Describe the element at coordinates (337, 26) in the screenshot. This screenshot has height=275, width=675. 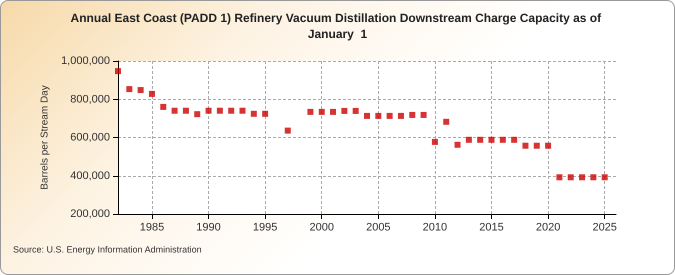
I see `chart-title: Annual East Coast (PADD 1) Refinery Vacuum Distillation Downstream Charge Capacity as of January 1` at that location.